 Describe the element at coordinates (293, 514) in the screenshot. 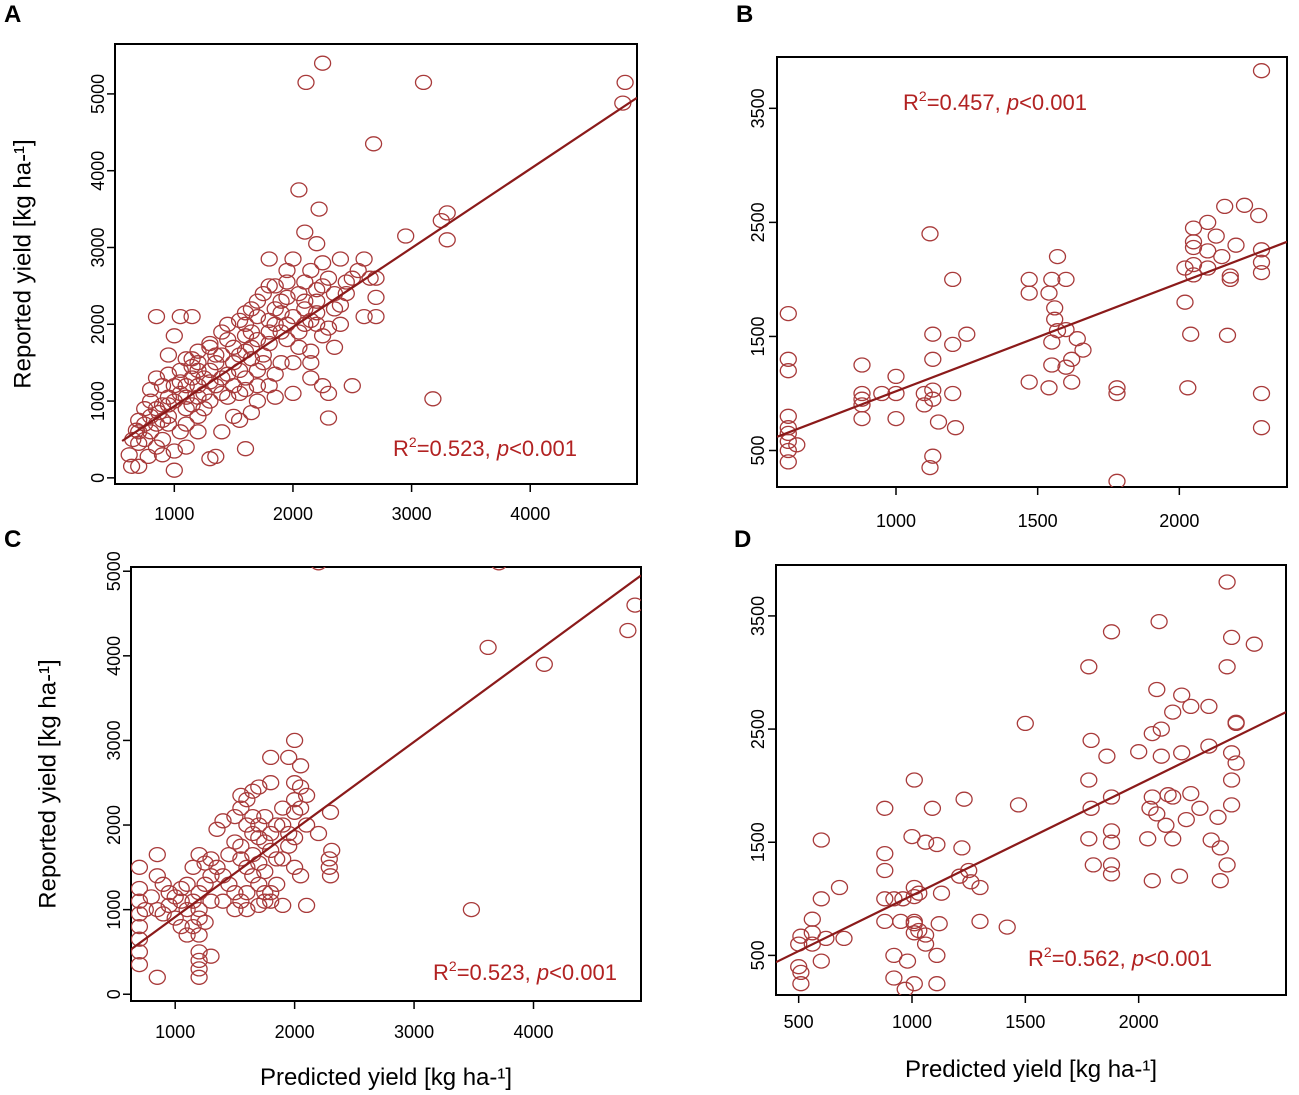

I see `x-tick-label: 2000` at that location.